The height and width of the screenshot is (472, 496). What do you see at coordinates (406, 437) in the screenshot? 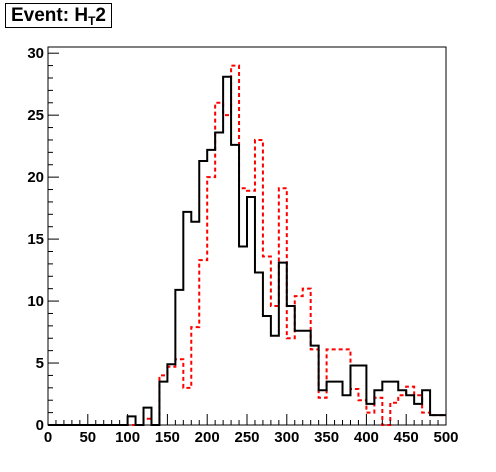
I see `x-tick-label: 450` at bounding box center [406, 437].